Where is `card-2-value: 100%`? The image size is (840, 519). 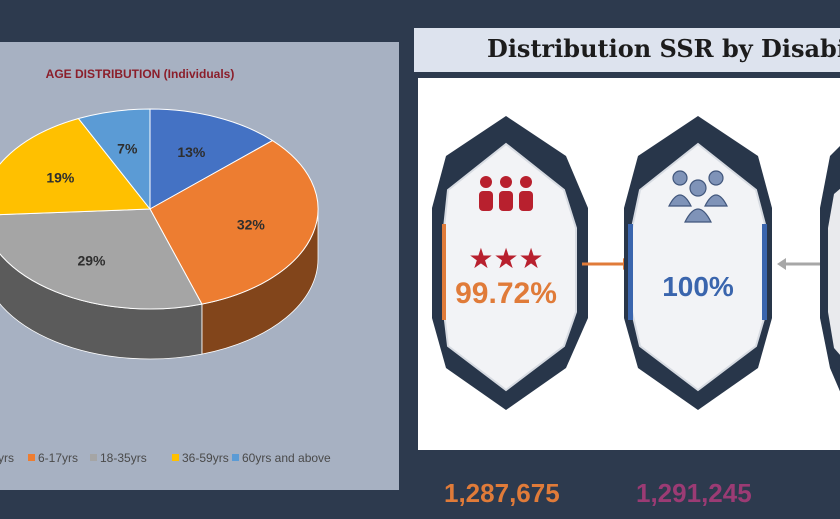
card-2-value: 100% is located at coordinates (698, 286).